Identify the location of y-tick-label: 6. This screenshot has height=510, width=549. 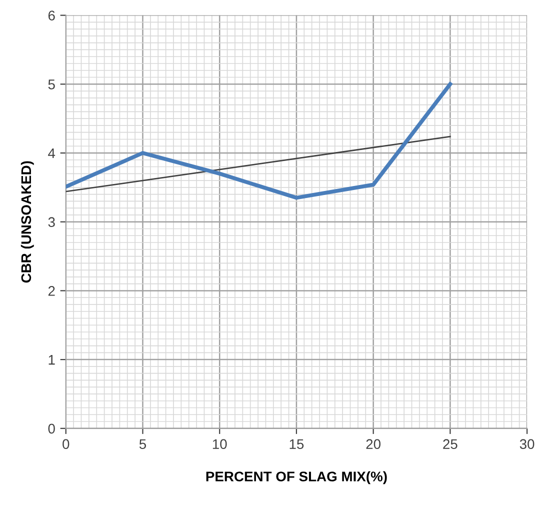
(51, 15).